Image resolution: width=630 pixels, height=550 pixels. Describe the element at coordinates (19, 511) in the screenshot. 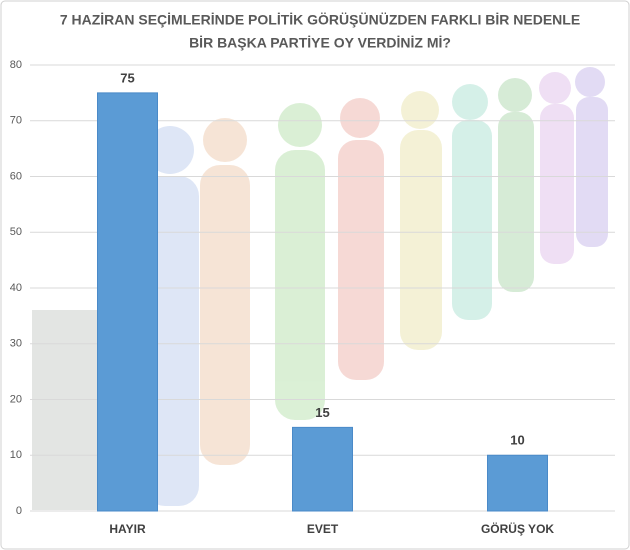

I see `y-tick-label: 0` at that location.